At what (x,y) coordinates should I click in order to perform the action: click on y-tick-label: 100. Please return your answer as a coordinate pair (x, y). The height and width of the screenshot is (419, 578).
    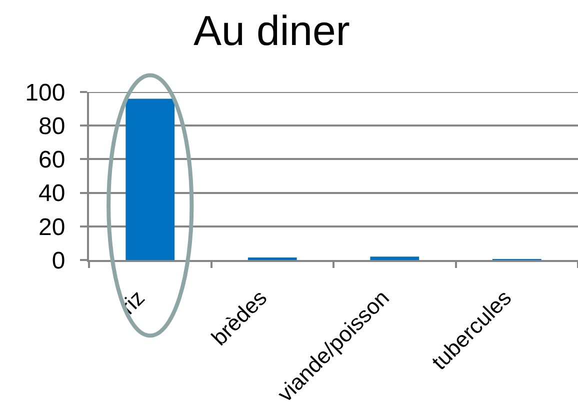
    Looking at the image, I should click on (45, 92).